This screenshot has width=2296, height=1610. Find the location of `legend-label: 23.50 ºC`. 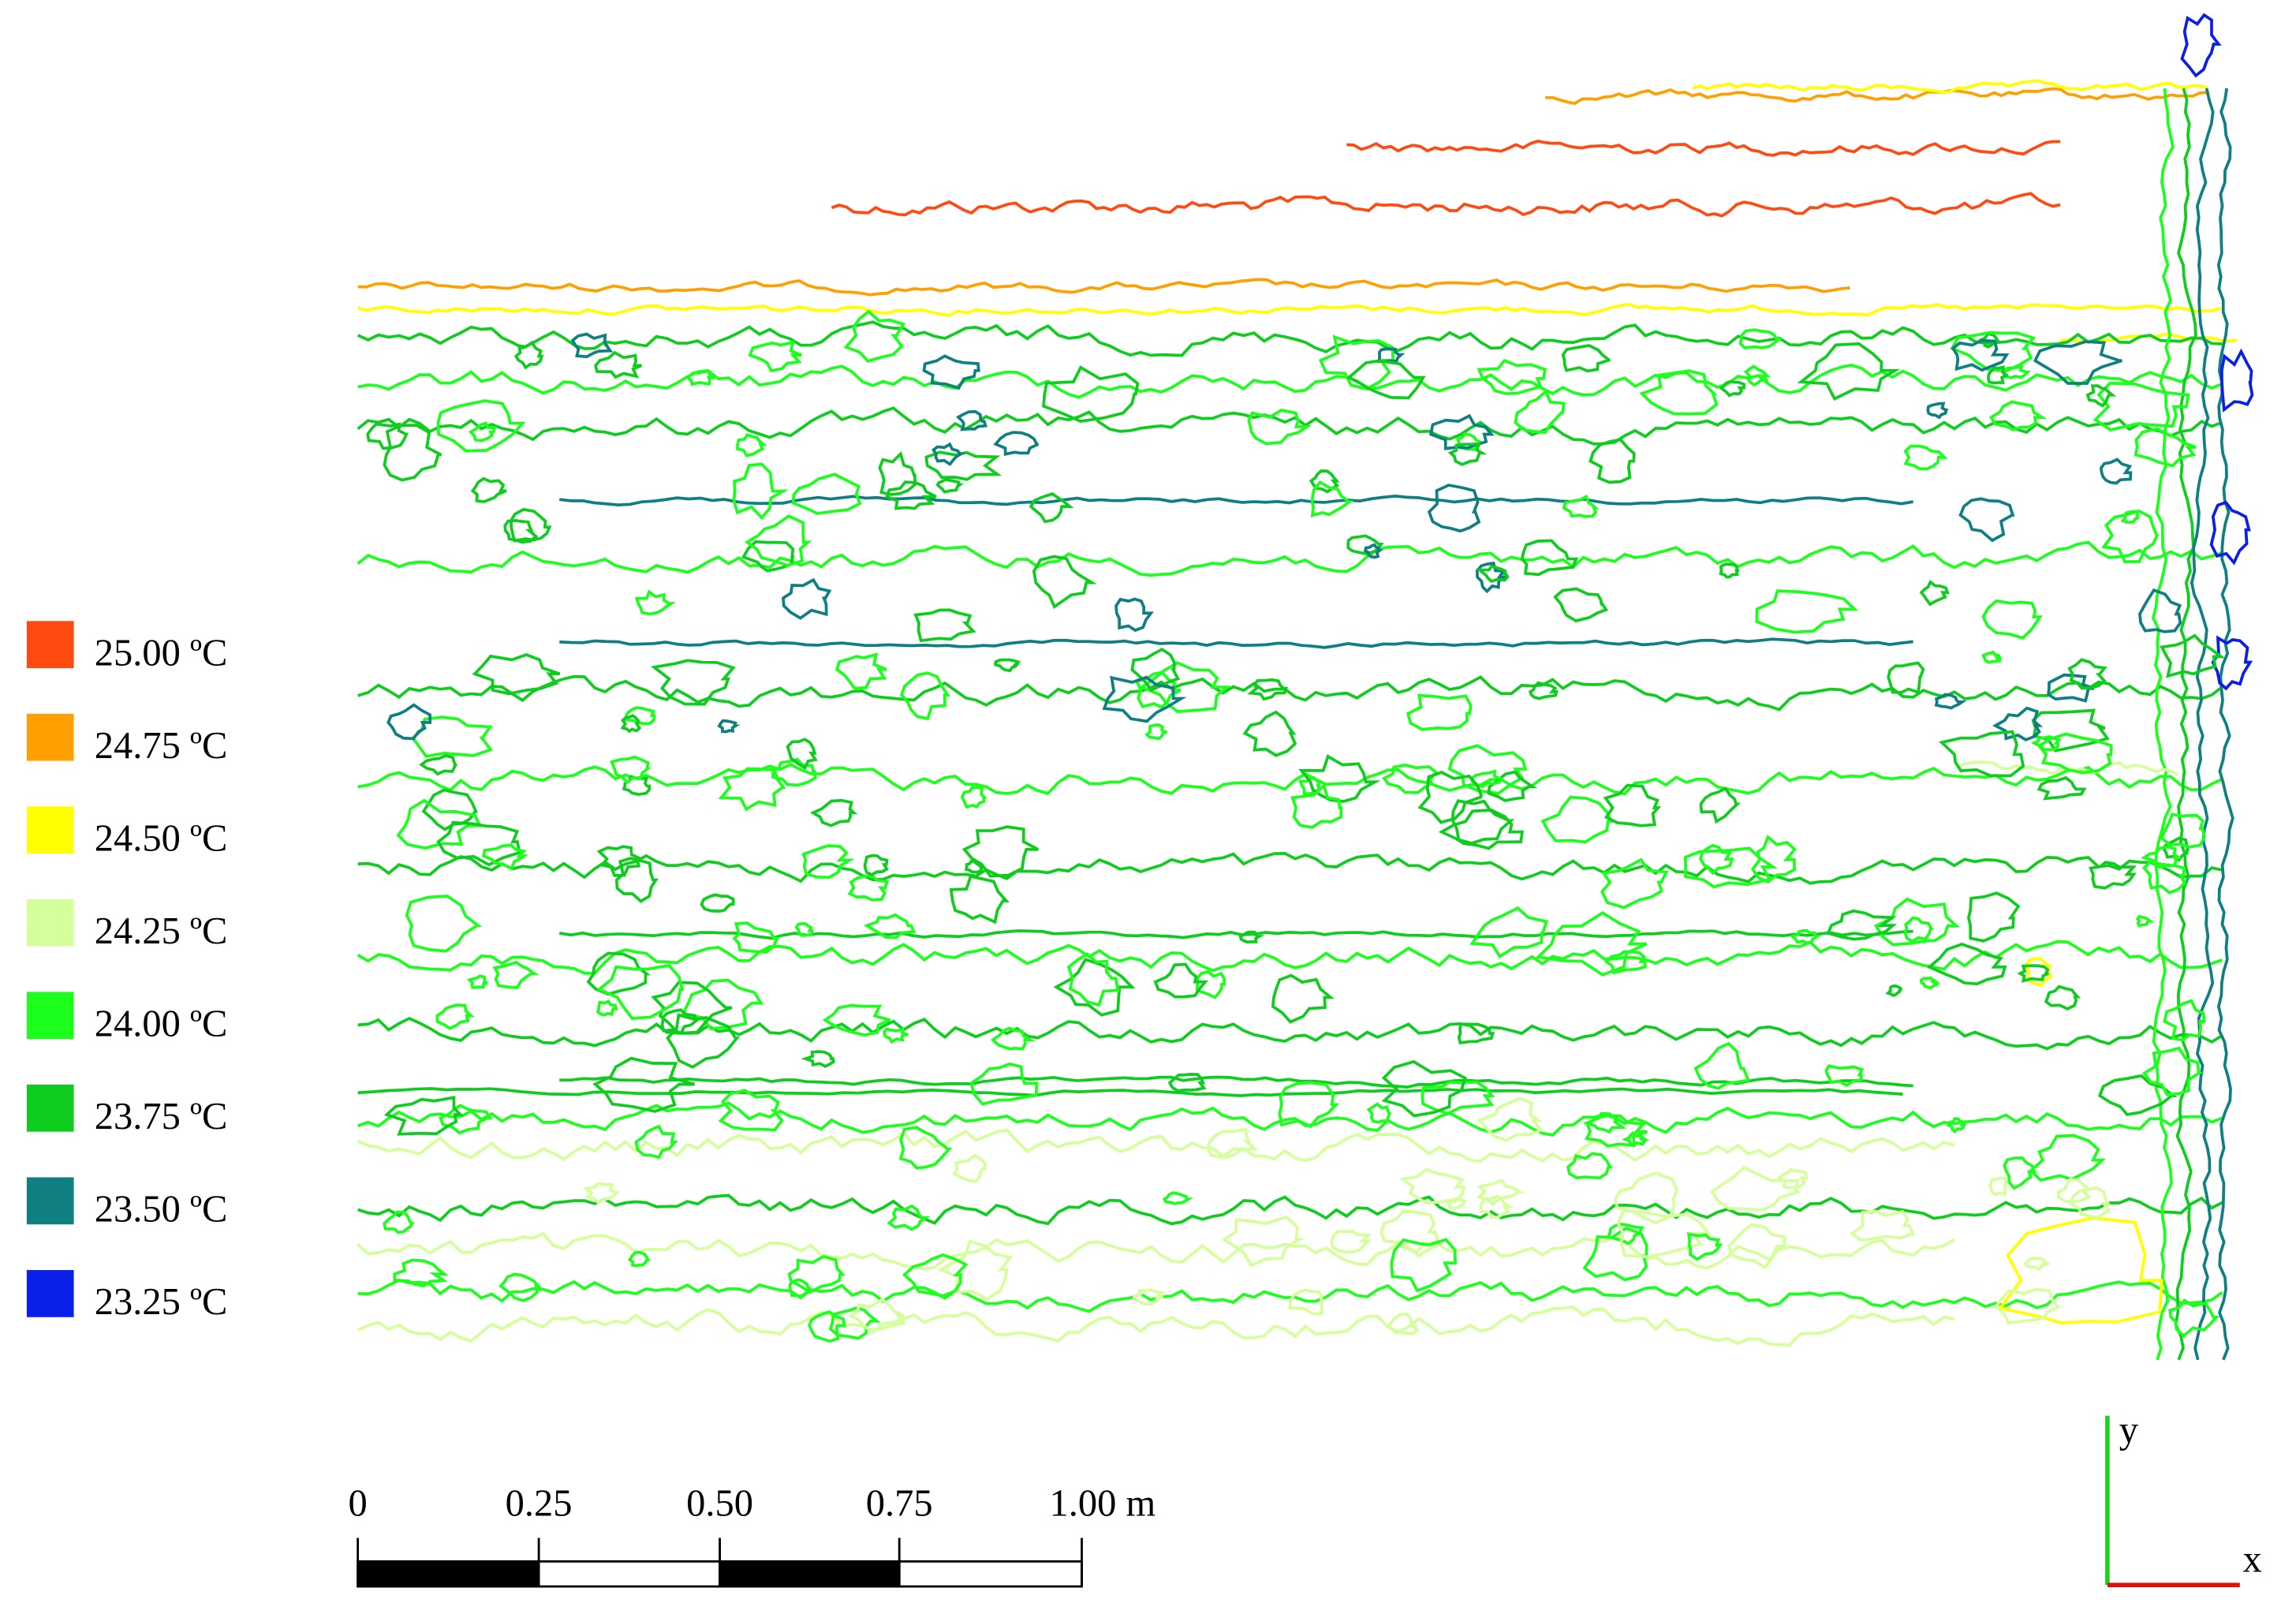

legend-label: 23.50 ºC is located at coordinates (161, 1209).